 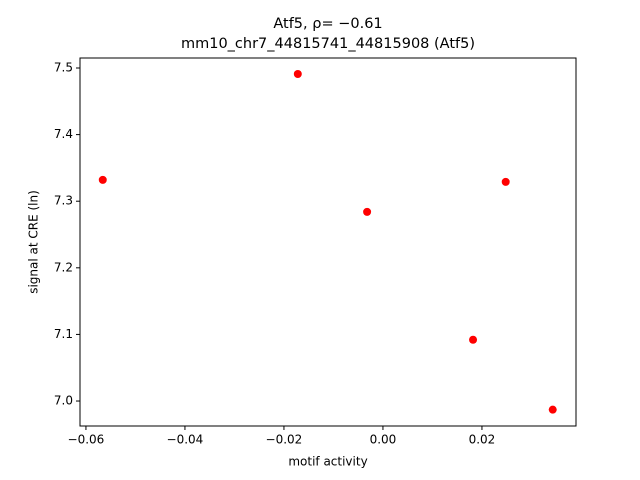 I want to click on y-tick-label: 7.1, so click(x=63, y=334).